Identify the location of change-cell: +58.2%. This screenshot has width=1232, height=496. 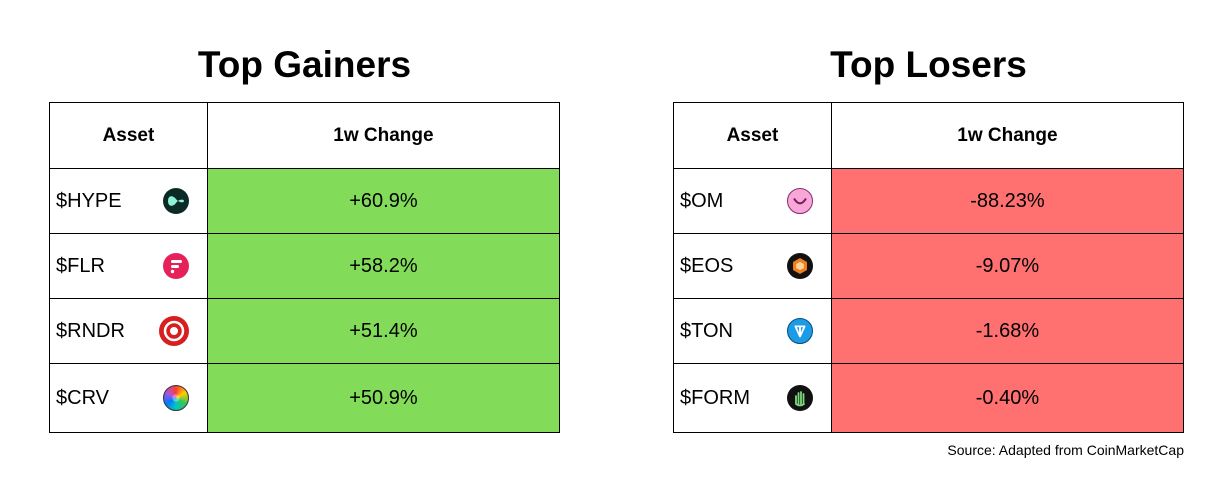
(383, 266).